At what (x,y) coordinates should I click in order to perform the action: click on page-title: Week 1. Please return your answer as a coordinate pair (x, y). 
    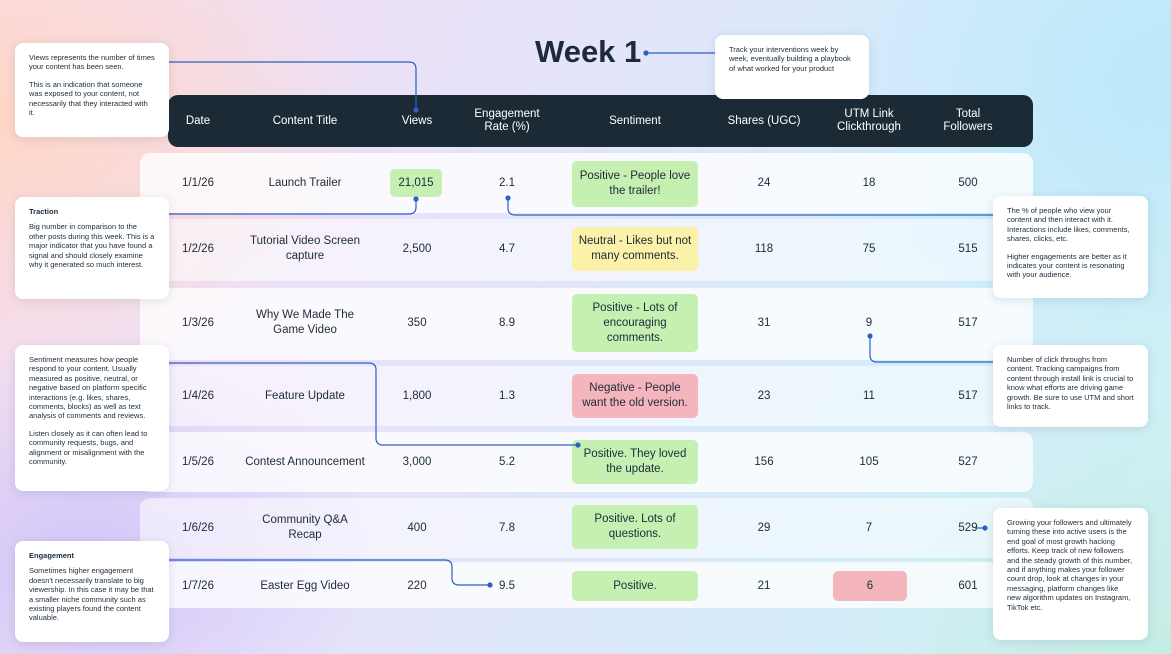
    Looking at the image, I should click on (588, 51).